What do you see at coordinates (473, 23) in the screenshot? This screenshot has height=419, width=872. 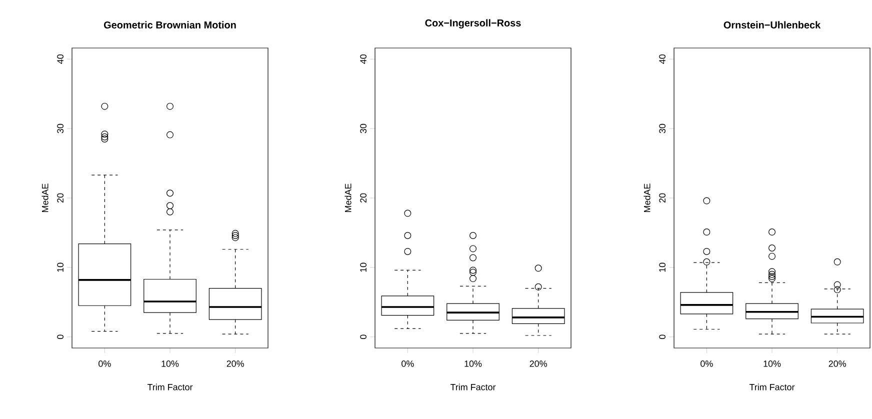 I see `chart-title: Cox−Ingersoll−Ross` at bounding box center [473, 23].